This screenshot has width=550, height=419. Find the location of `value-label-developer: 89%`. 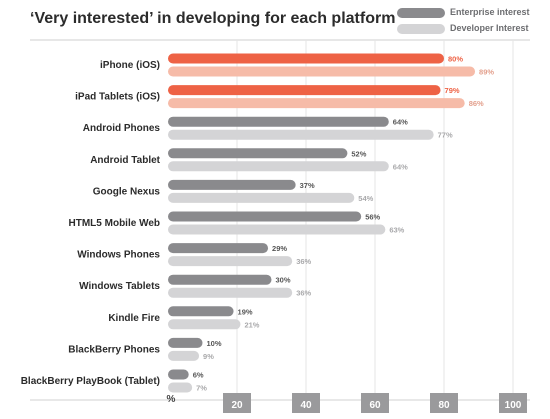

value-label-developer: 89% is located at coordinates (486, 72).